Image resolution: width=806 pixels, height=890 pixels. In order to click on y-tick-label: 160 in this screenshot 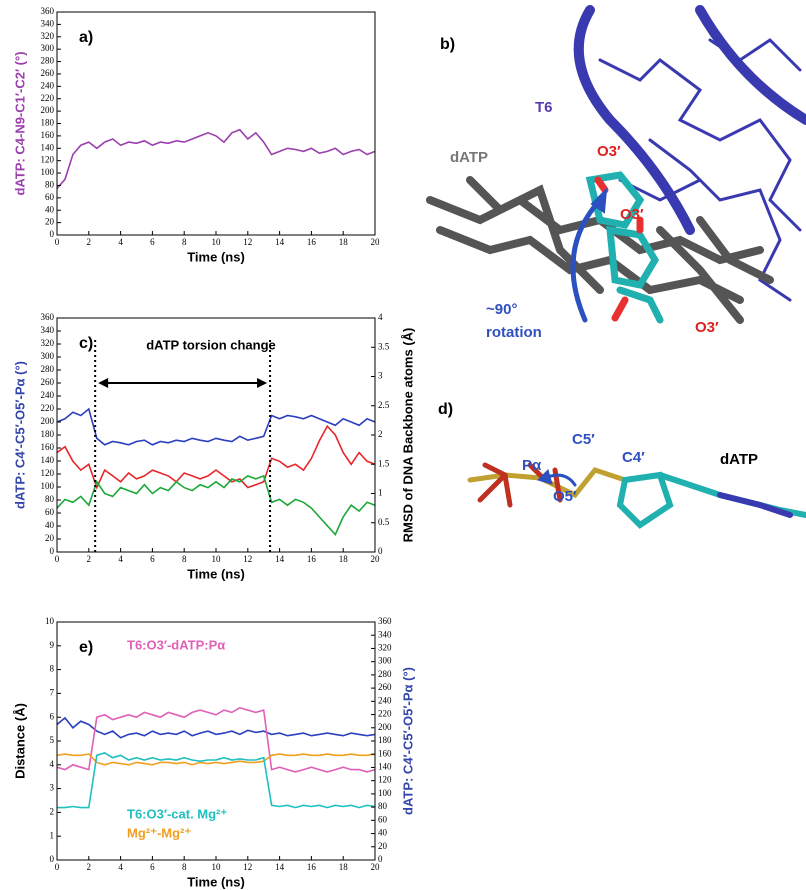, I will do `click(48, 135)`.